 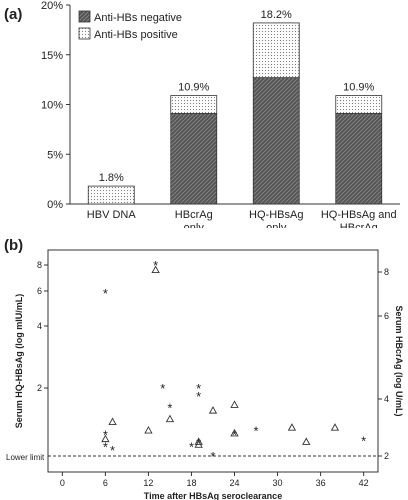 What do you see at coordinates (386, 399) in the screenshot?
I see `right-tick-label: 4` at bounding box center [386, 399].